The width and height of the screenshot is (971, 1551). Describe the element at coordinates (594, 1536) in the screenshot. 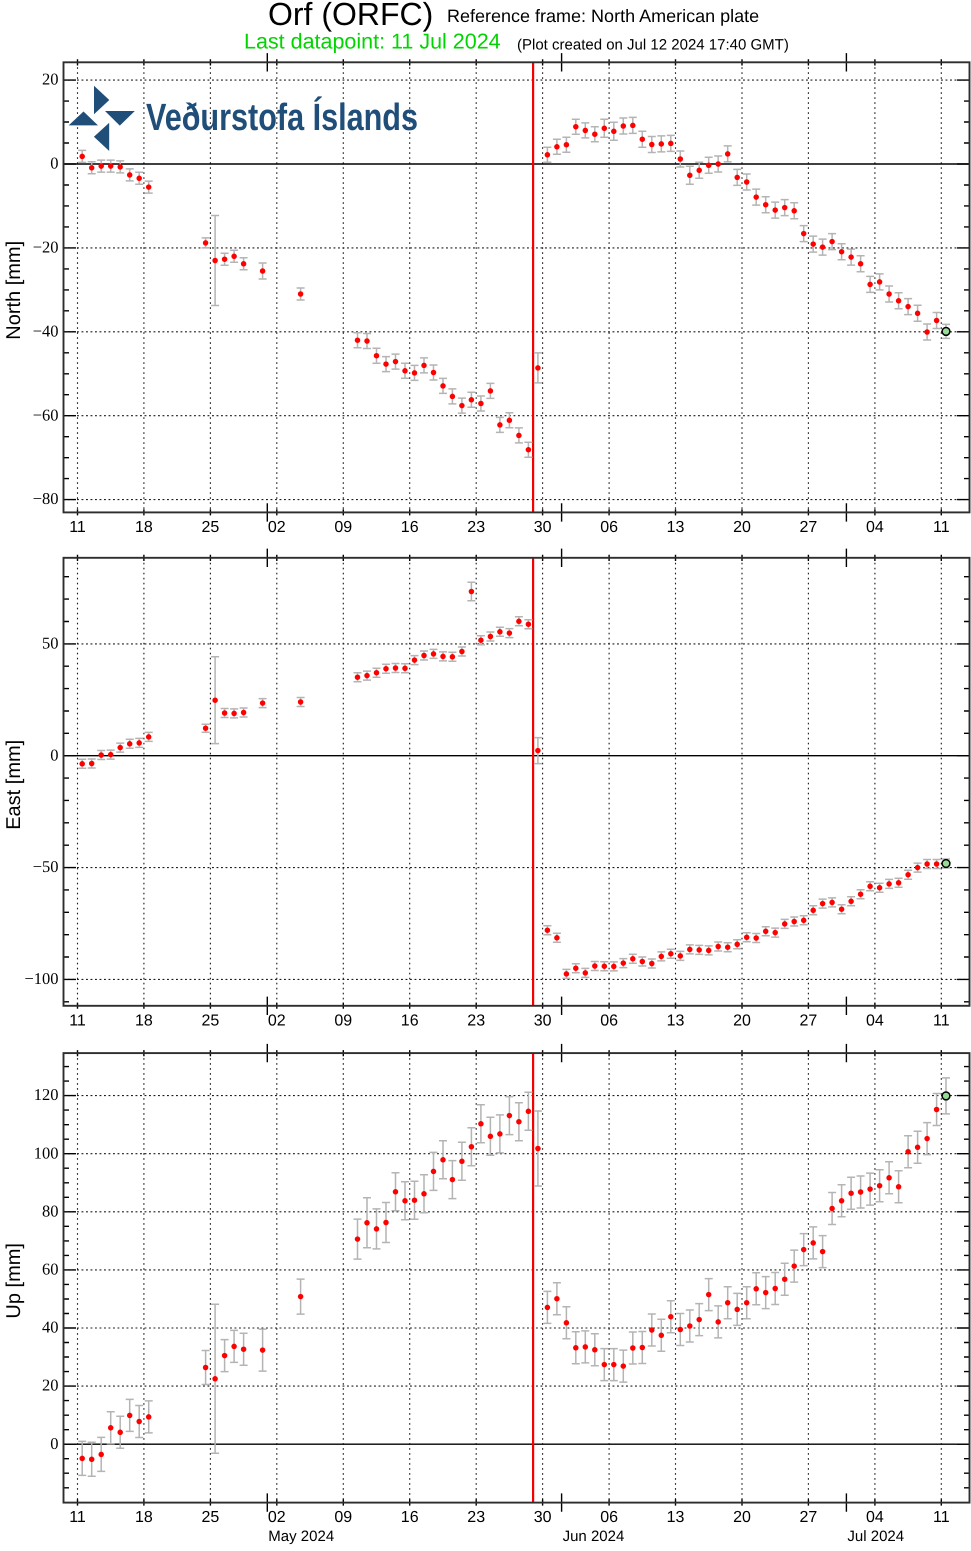

I see `svg-text: Jun 2024` at that location.